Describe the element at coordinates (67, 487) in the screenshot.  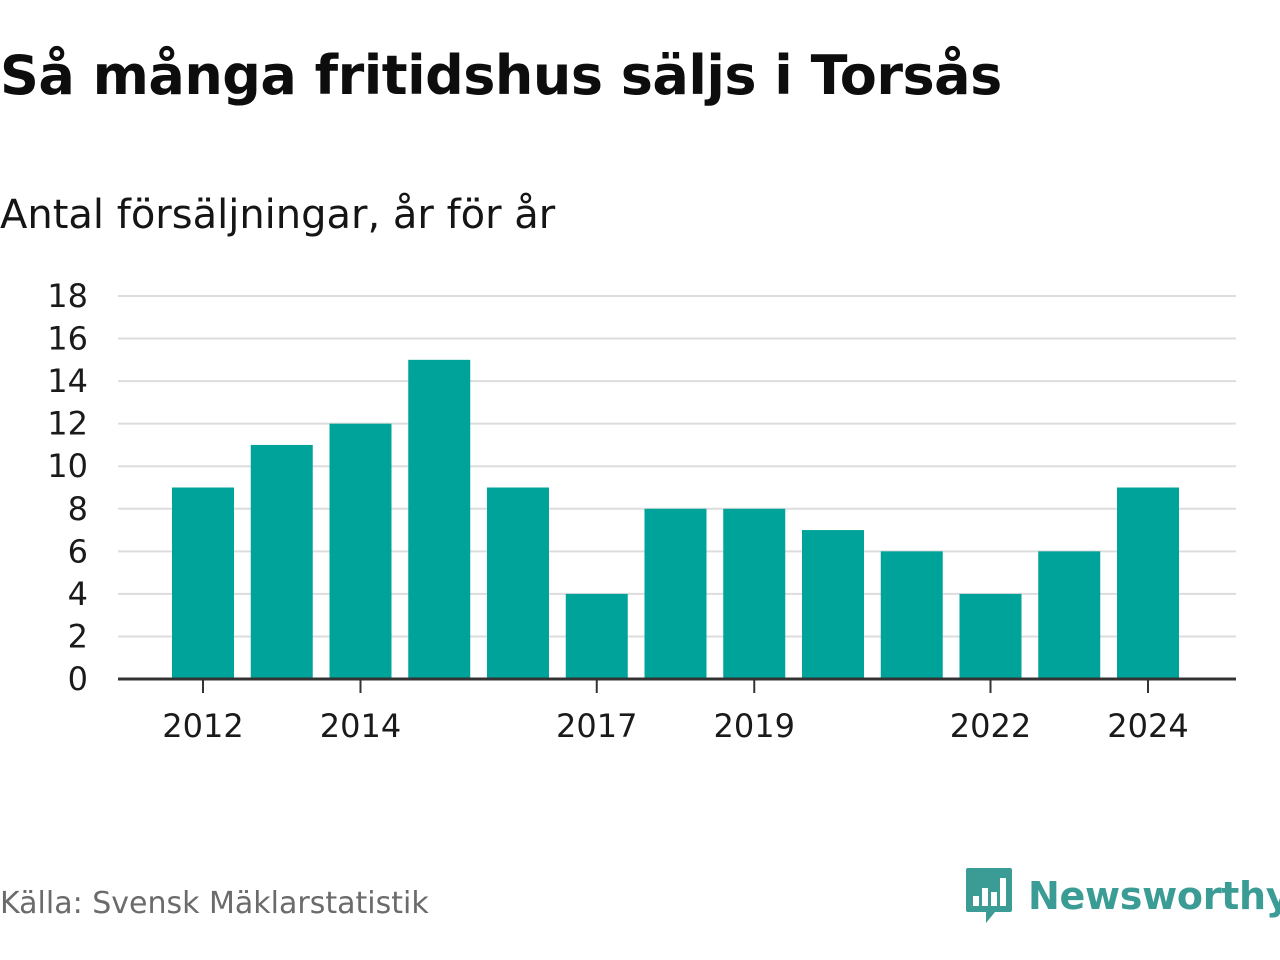
I see `y-axis-ticks: 0 2 4 6 8 10 12 14 16 18` at that location.